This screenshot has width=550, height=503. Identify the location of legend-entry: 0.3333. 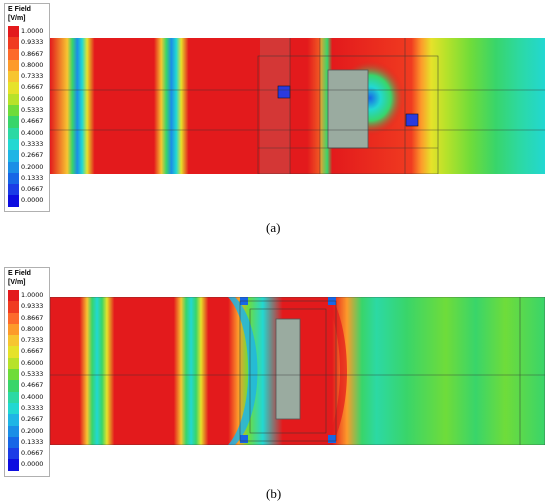
(28, 144).